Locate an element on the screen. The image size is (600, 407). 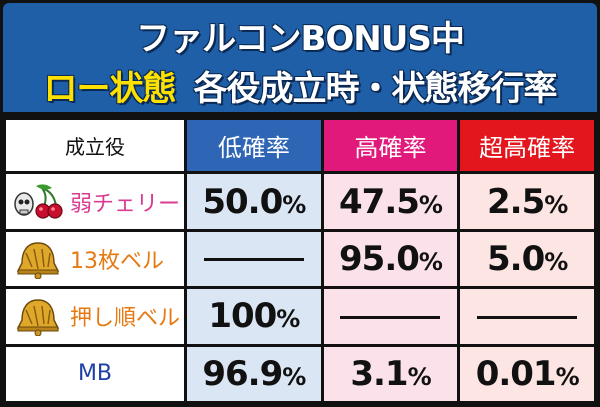
col-header-high: 高確率 is located at coordinates (390, 146).